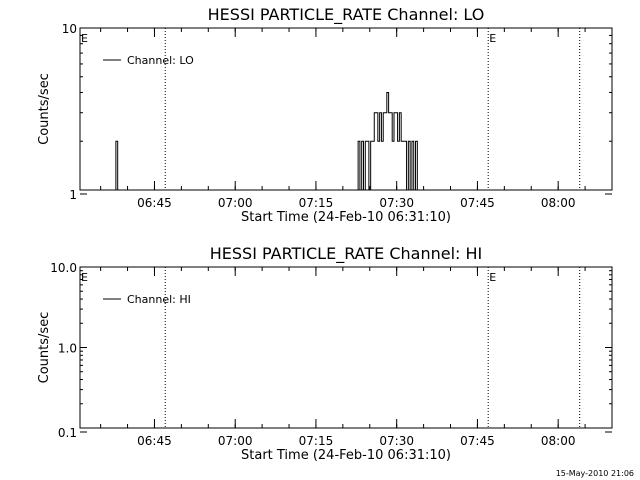  Describe the element at coordinates (594, 473) in the screenshot. I see `print-timestamp: 15-May-2010 21:06` at that location.